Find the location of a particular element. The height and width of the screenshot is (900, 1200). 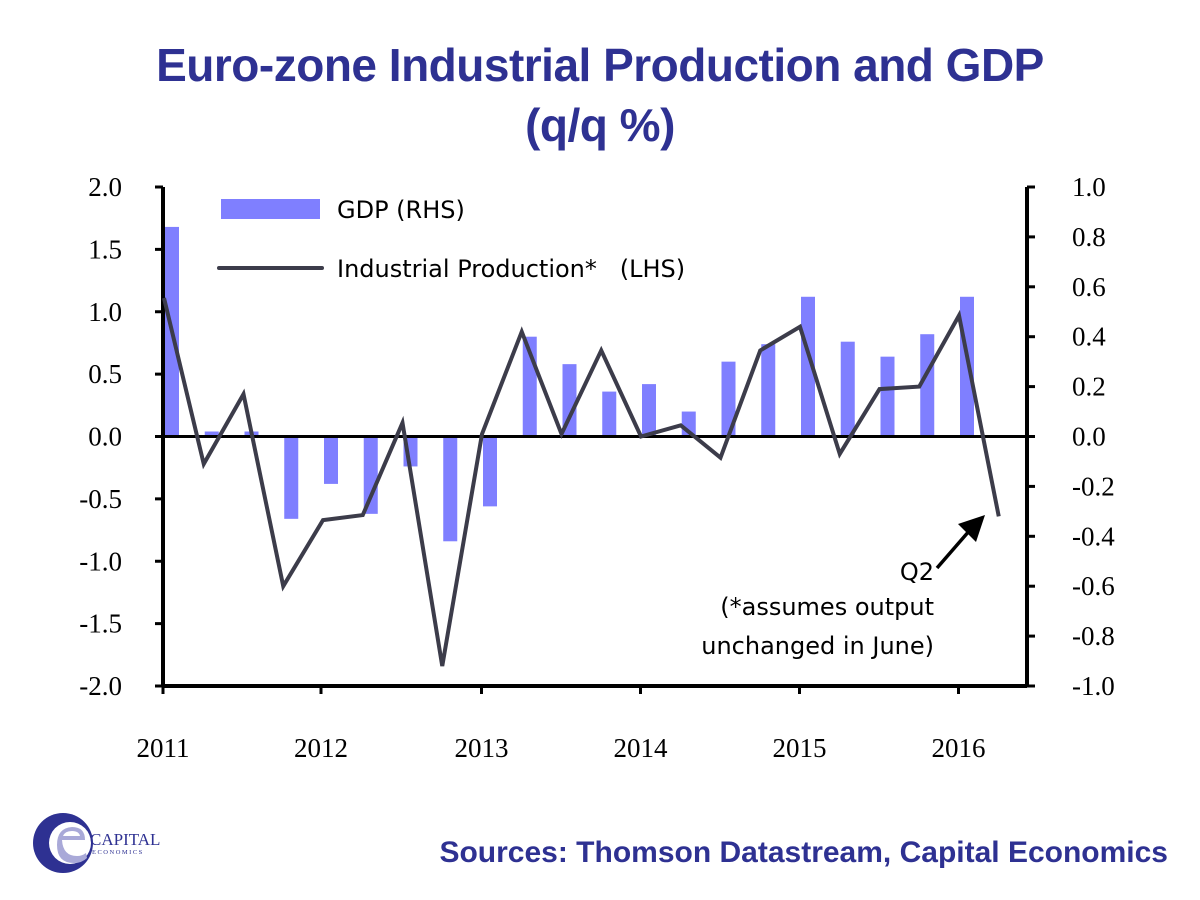

annotation-note-1: (*assumes output is located at coordinates (827, 607).